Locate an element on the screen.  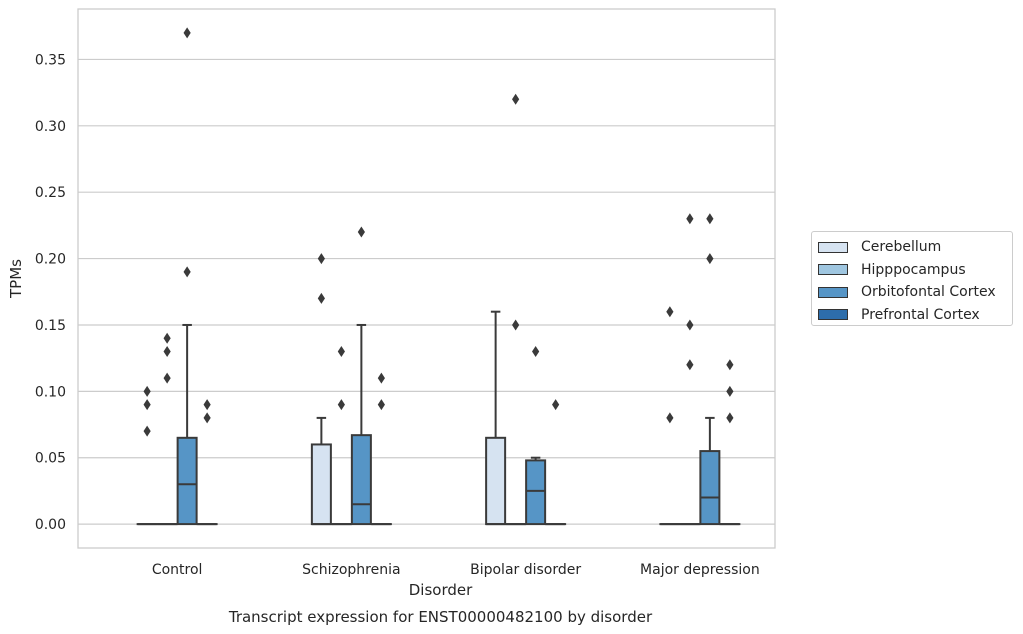
legend-item-orbitofrontal-cortex: Orbitofontal Cortex is located at coordinates (915, 292).